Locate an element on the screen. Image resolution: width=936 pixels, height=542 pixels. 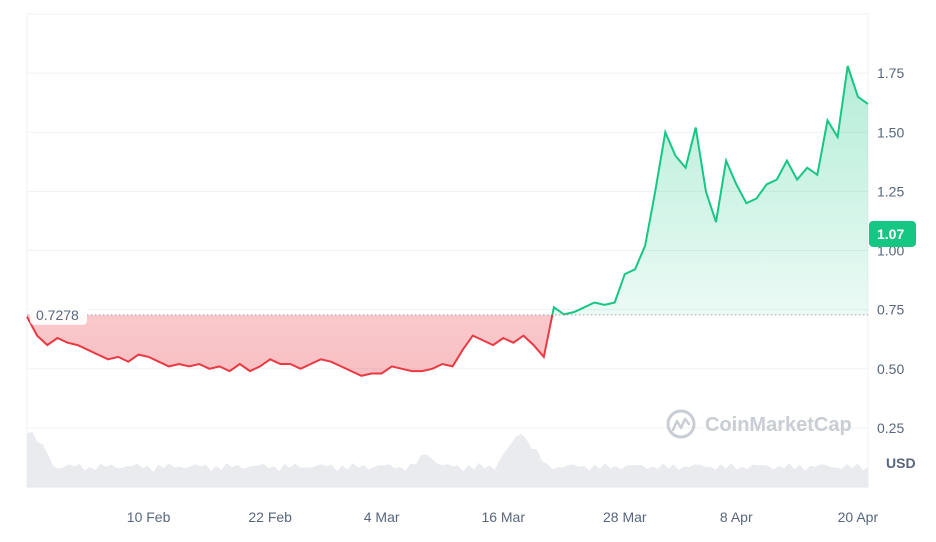
volume-area is located at coordinates (447, 459).